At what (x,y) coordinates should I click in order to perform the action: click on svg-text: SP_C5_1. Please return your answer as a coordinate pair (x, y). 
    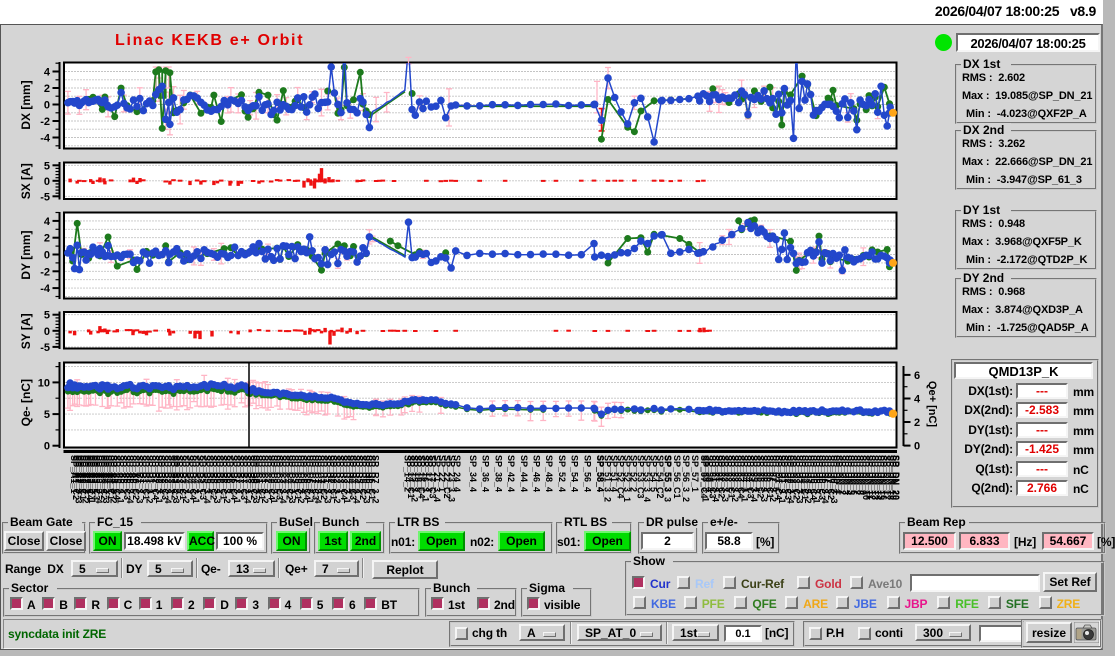
    Looking at the image, I should click on (295, 474).